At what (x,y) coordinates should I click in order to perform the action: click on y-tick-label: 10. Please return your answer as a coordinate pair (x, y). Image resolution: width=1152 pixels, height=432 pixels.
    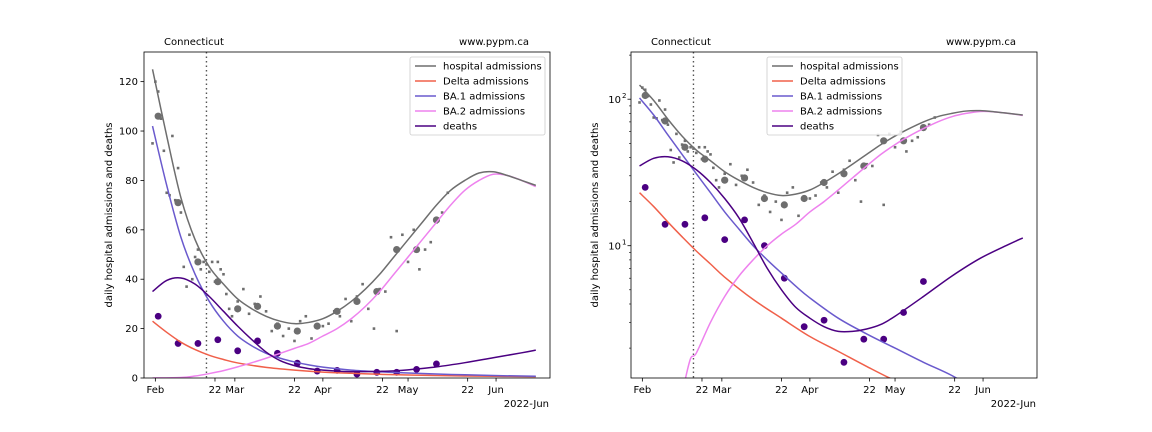
    Looking at the image, I should click on (614, 247).